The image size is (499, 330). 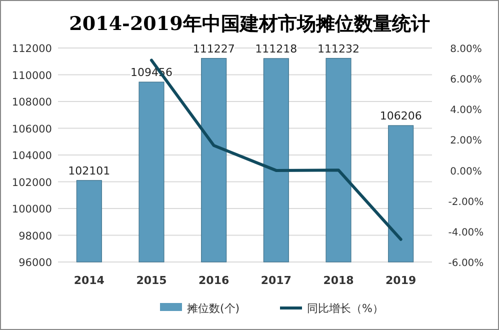 I want to click on y-tick-label: 112000, so click(x=32, y=49).